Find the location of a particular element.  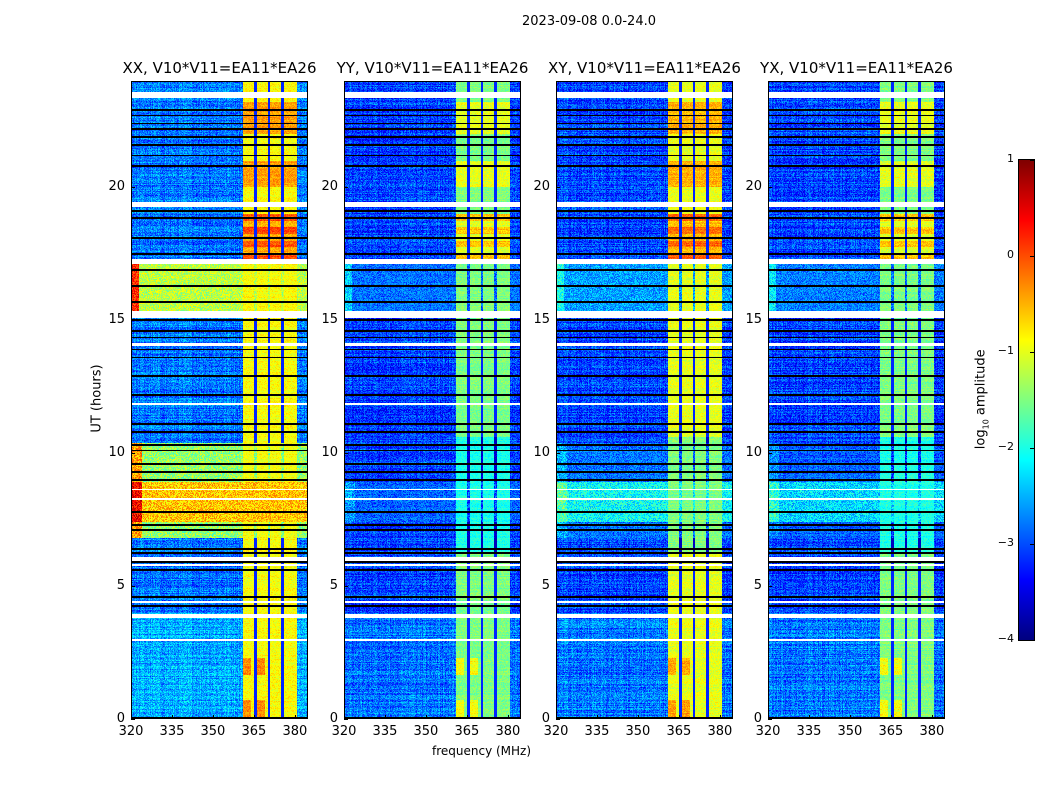

panel-title-xy: XY, V10*V11=EA11*EA26 is located at coordinates (644, 68).